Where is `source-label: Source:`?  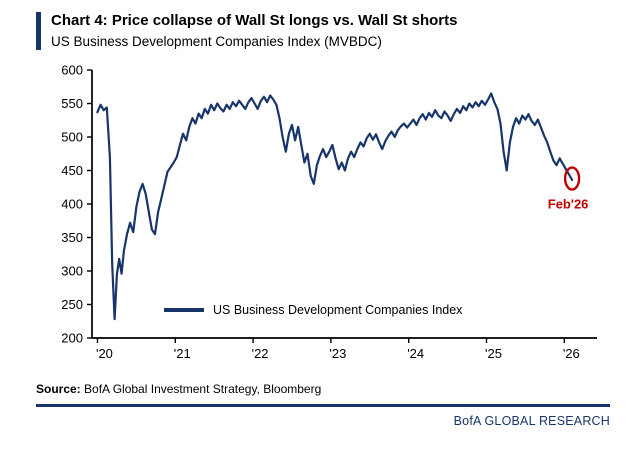 source-label: Source: is located at coordinates (58, 389).